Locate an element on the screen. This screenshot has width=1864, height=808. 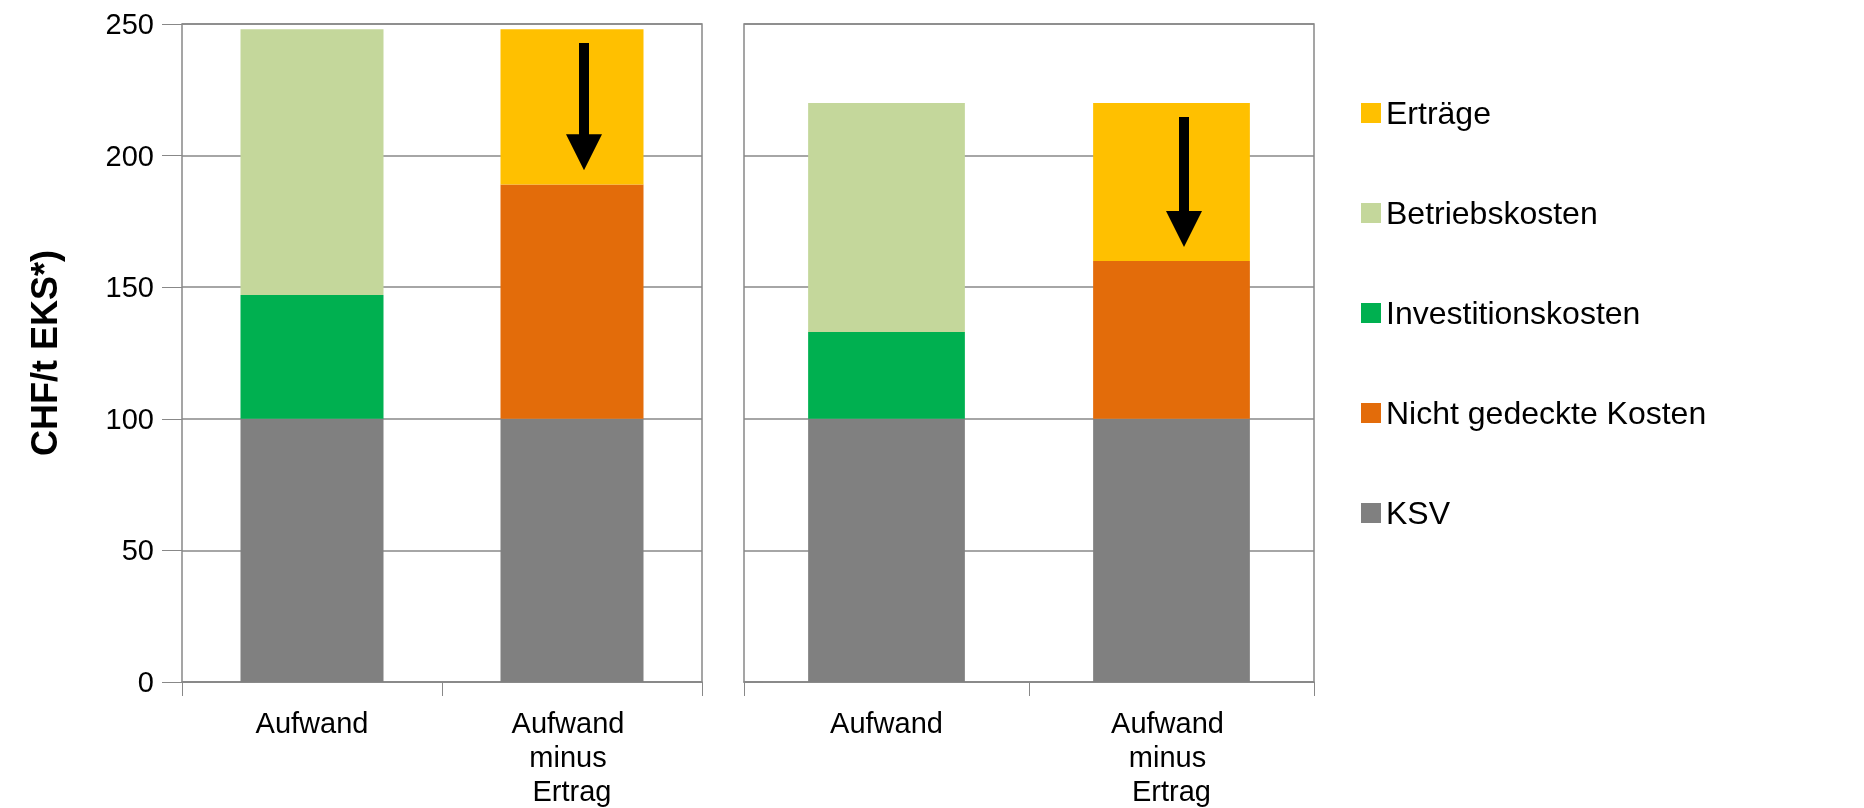
legend-label: Investitionskosten is located at coordinates (1513, 313).